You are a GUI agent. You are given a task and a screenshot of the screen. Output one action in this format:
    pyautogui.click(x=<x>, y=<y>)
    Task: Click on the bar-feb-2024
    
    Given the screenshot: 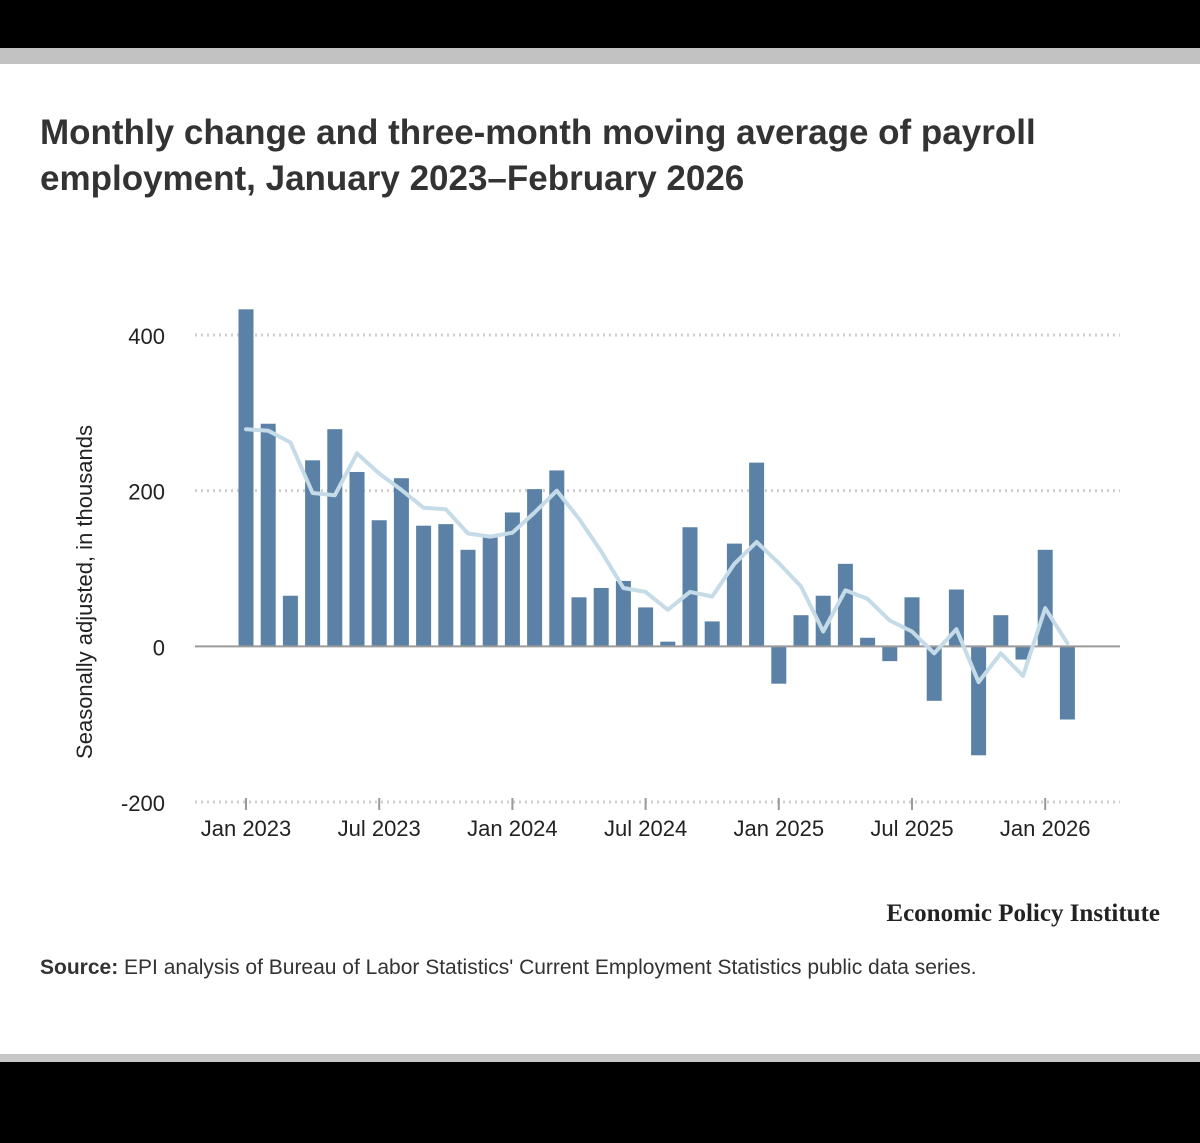 What is the action you would take?
    pyautogui.click(x=535, y=568)
    